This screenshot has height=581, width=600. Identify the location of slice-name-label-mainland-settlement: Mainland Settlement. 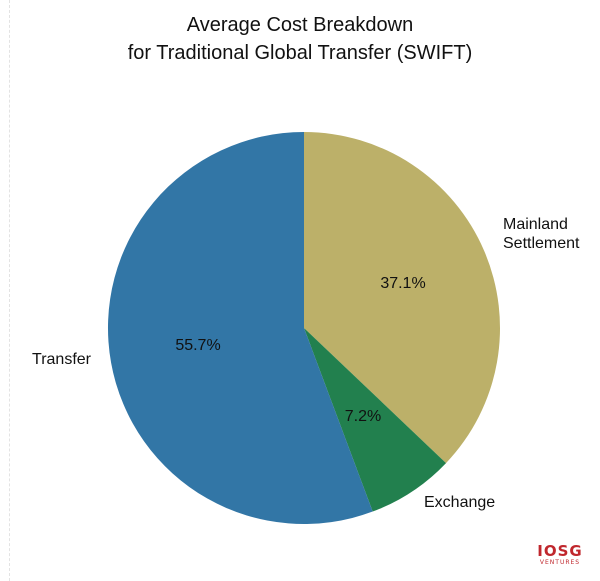
(541, 234).